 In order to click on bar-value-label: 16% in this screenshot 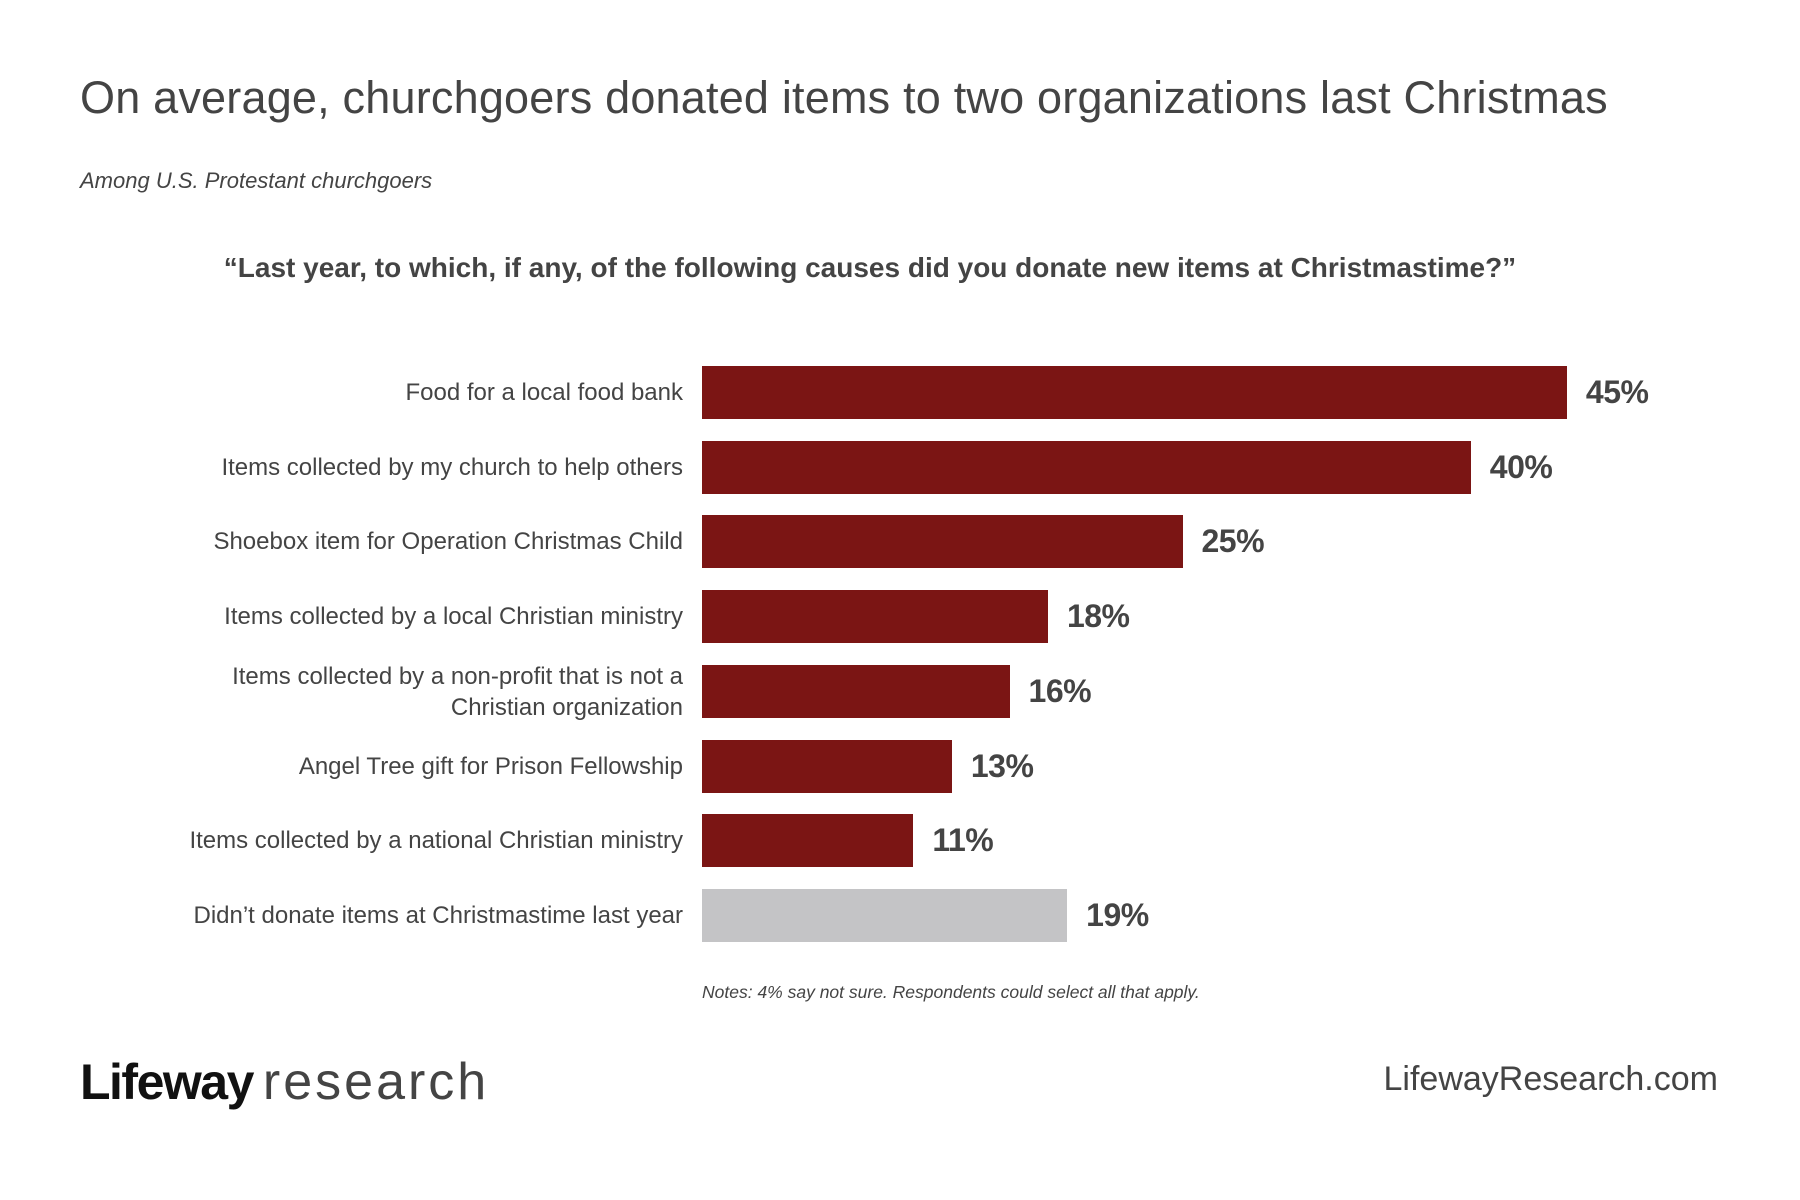, I will do `click(1060, 691)`.